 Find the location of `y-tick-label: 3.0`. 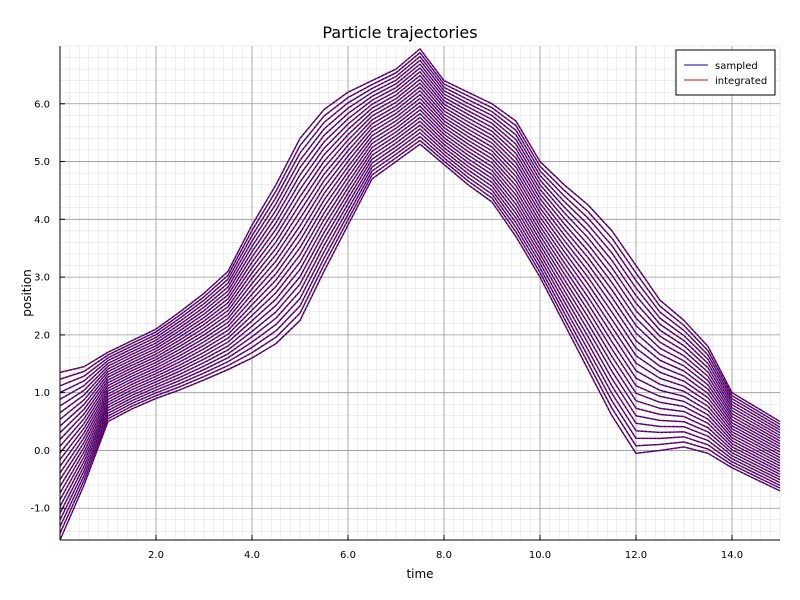

y-tick-label: 3.0 is located at coordinates (42, 278).